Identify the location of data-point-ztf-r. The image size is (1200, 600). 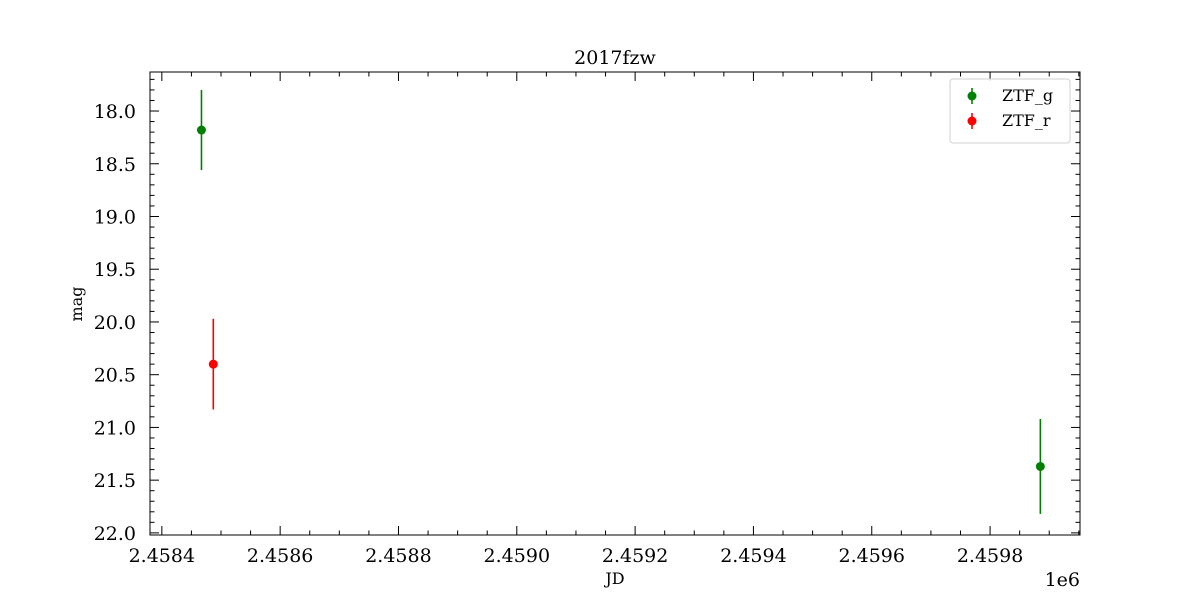
(213, 364).